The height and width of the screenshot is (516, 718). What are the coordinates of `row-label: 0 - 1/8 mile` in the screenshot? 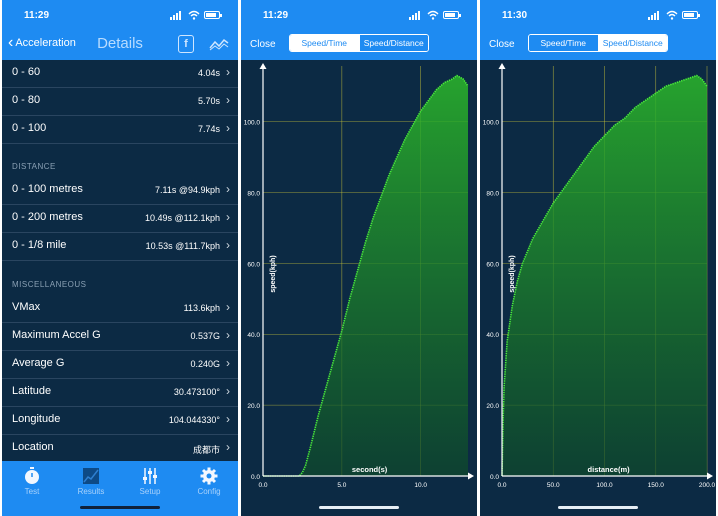 It's located at (39, 245).